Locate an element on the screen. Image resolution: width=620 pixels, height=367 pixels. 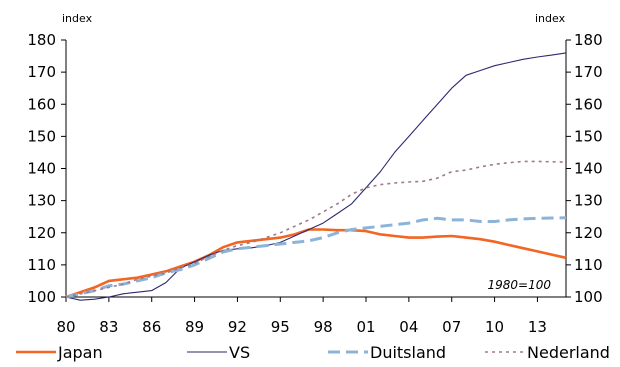
left-y-tick-label: 110 is located at coordinates (41, 265).